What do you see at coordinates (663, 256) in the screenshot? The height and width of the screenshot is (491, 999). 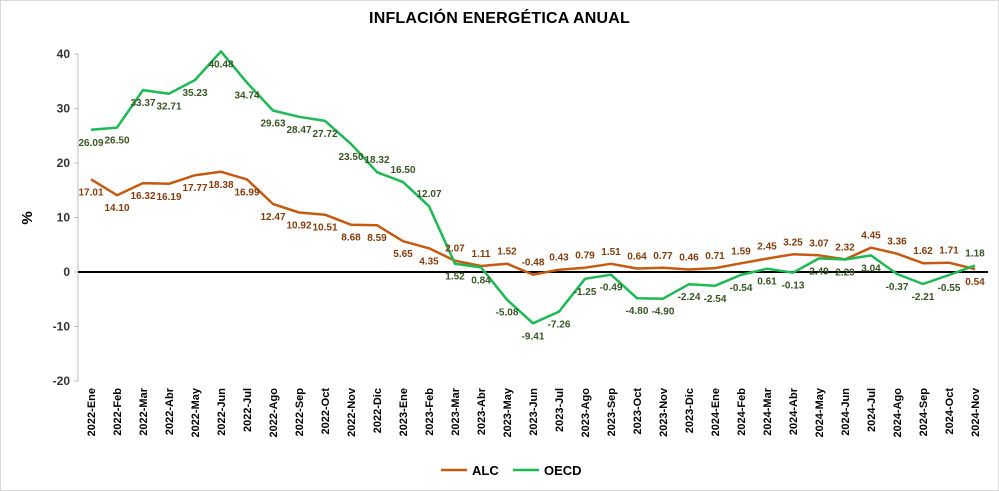 I see `data-label-alc: 0.77` at bounding box center [663, 256].